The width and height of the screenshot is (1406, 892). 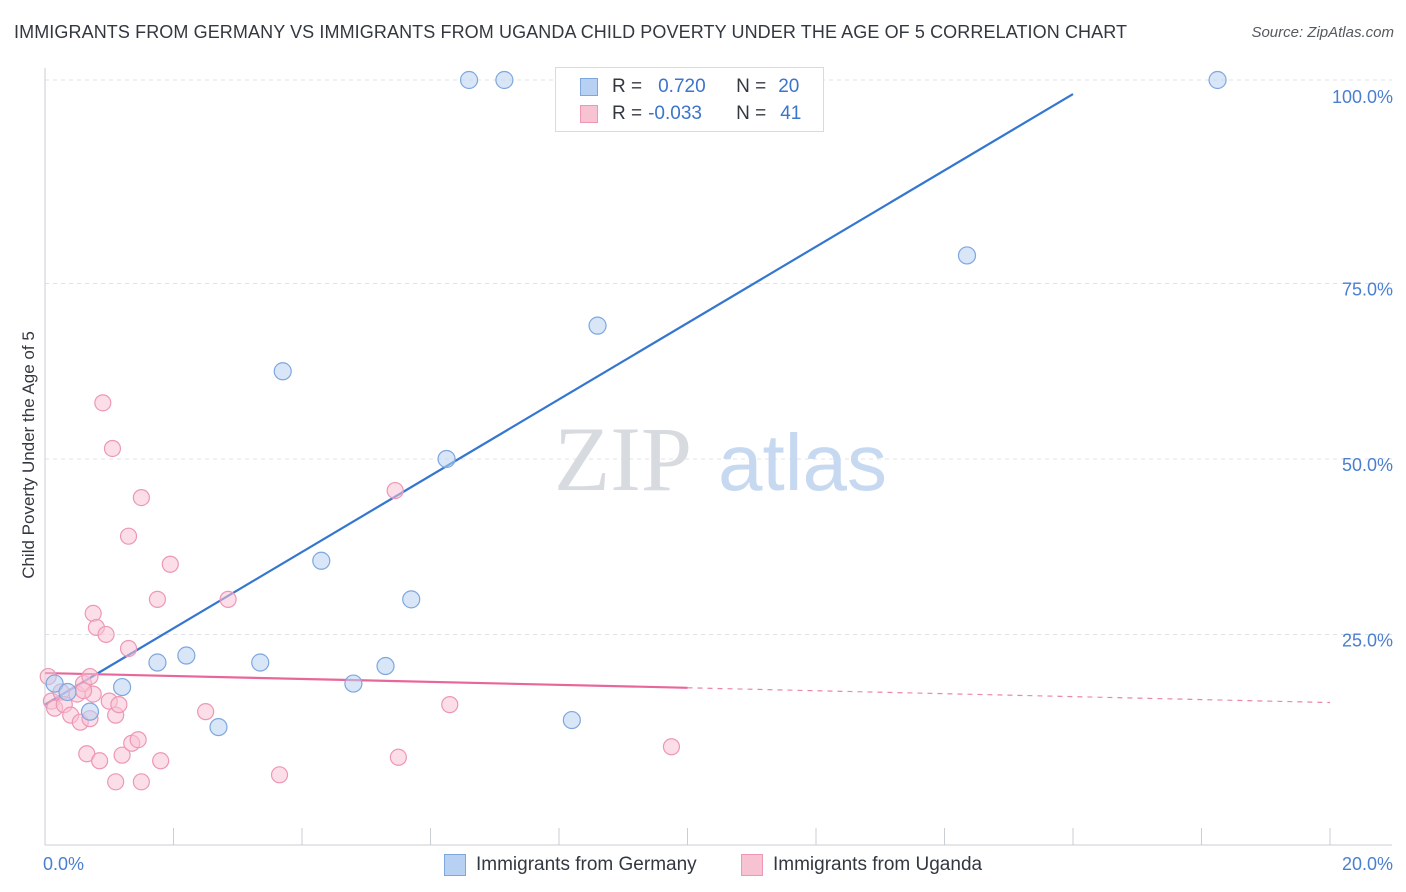 I want to click on x-tick-label: 0.0%, so click(x=63, y=864).